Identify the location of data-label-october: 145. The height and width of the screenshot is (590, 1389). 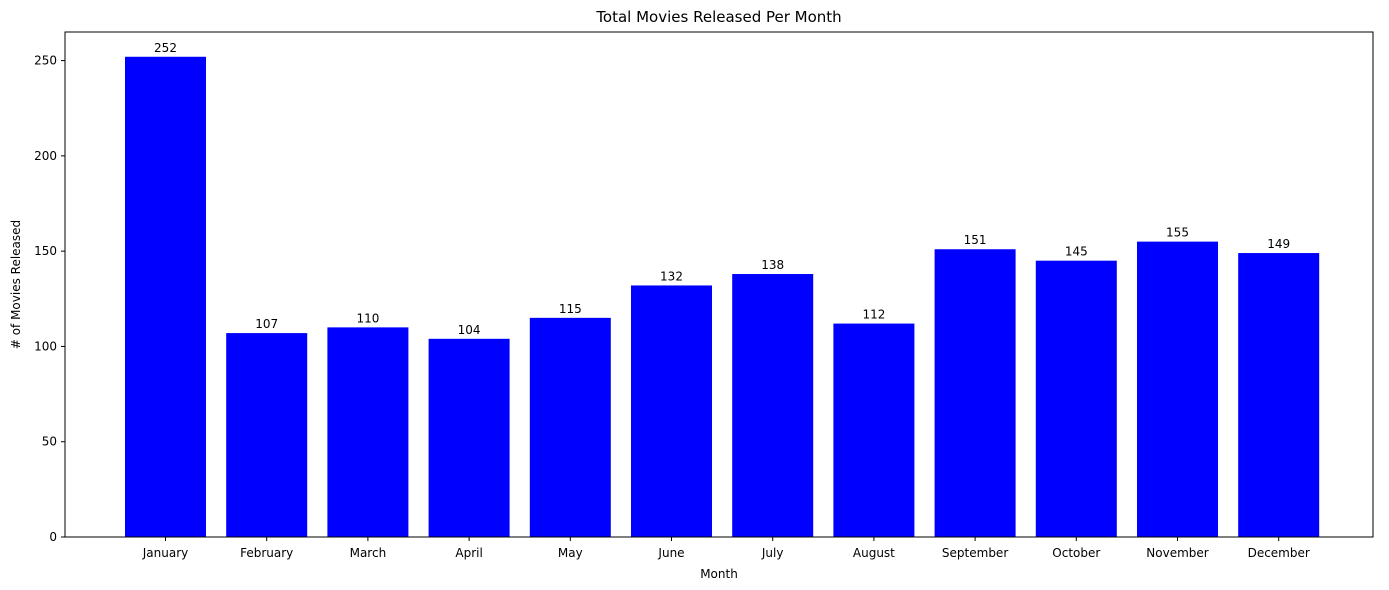
(1076, 252).